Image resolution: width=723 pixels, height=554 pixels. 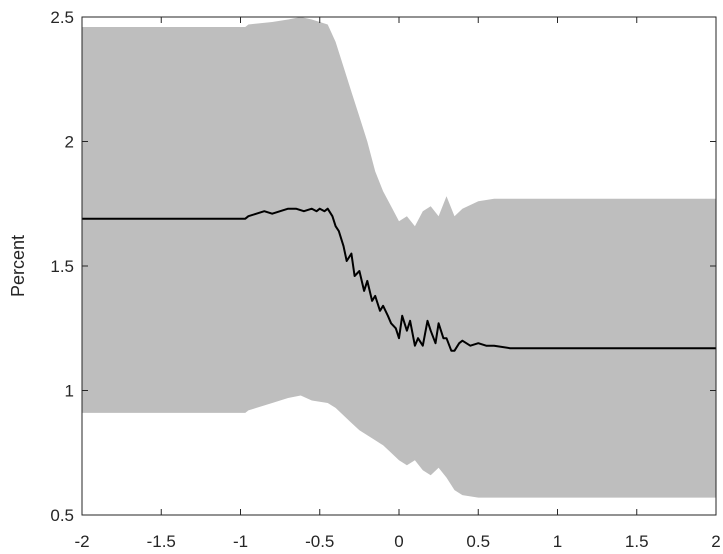 I want to click on y-tick-label: 1.5, so click(x=62, y=266).